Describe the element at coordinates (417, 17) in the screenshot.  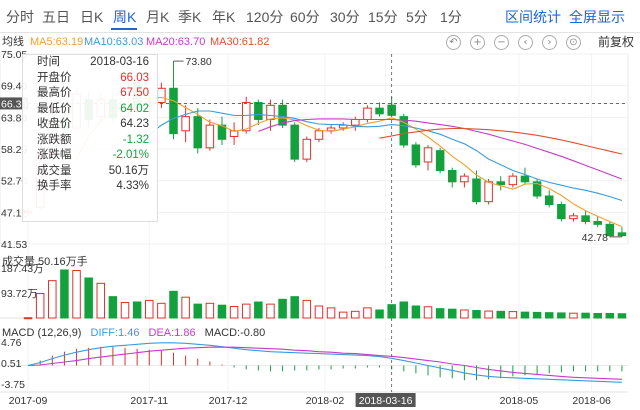
I see `tab-11: 5分` at that location.